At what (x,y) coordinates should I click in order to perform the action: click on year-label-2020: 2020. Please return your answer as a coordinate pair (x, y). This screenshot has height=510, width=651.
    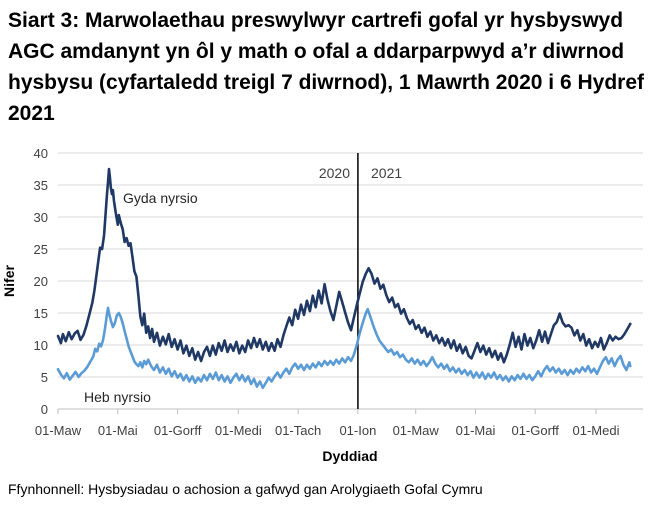
    Looking at the image, I should click on (334, 173).